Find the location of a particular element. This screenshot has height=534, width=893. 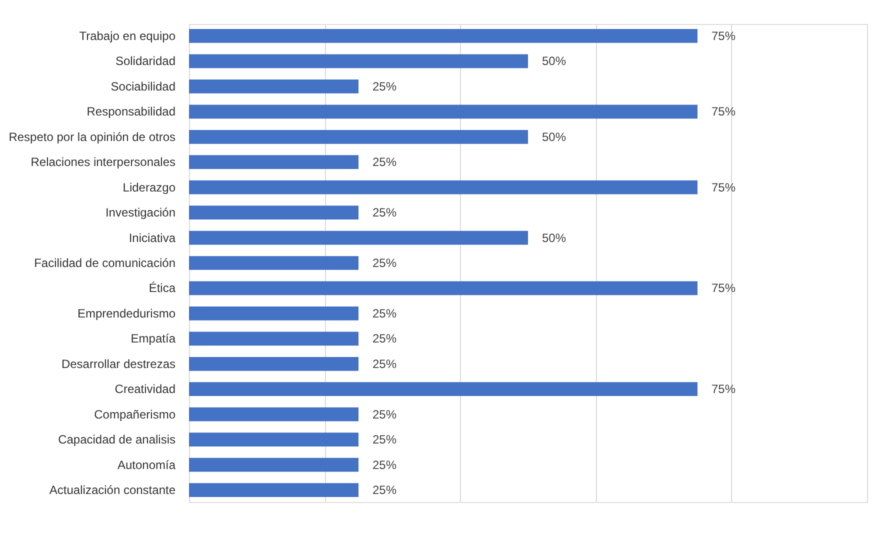

y-tick-label: Liderazgo is located at coordinates (149, 187).